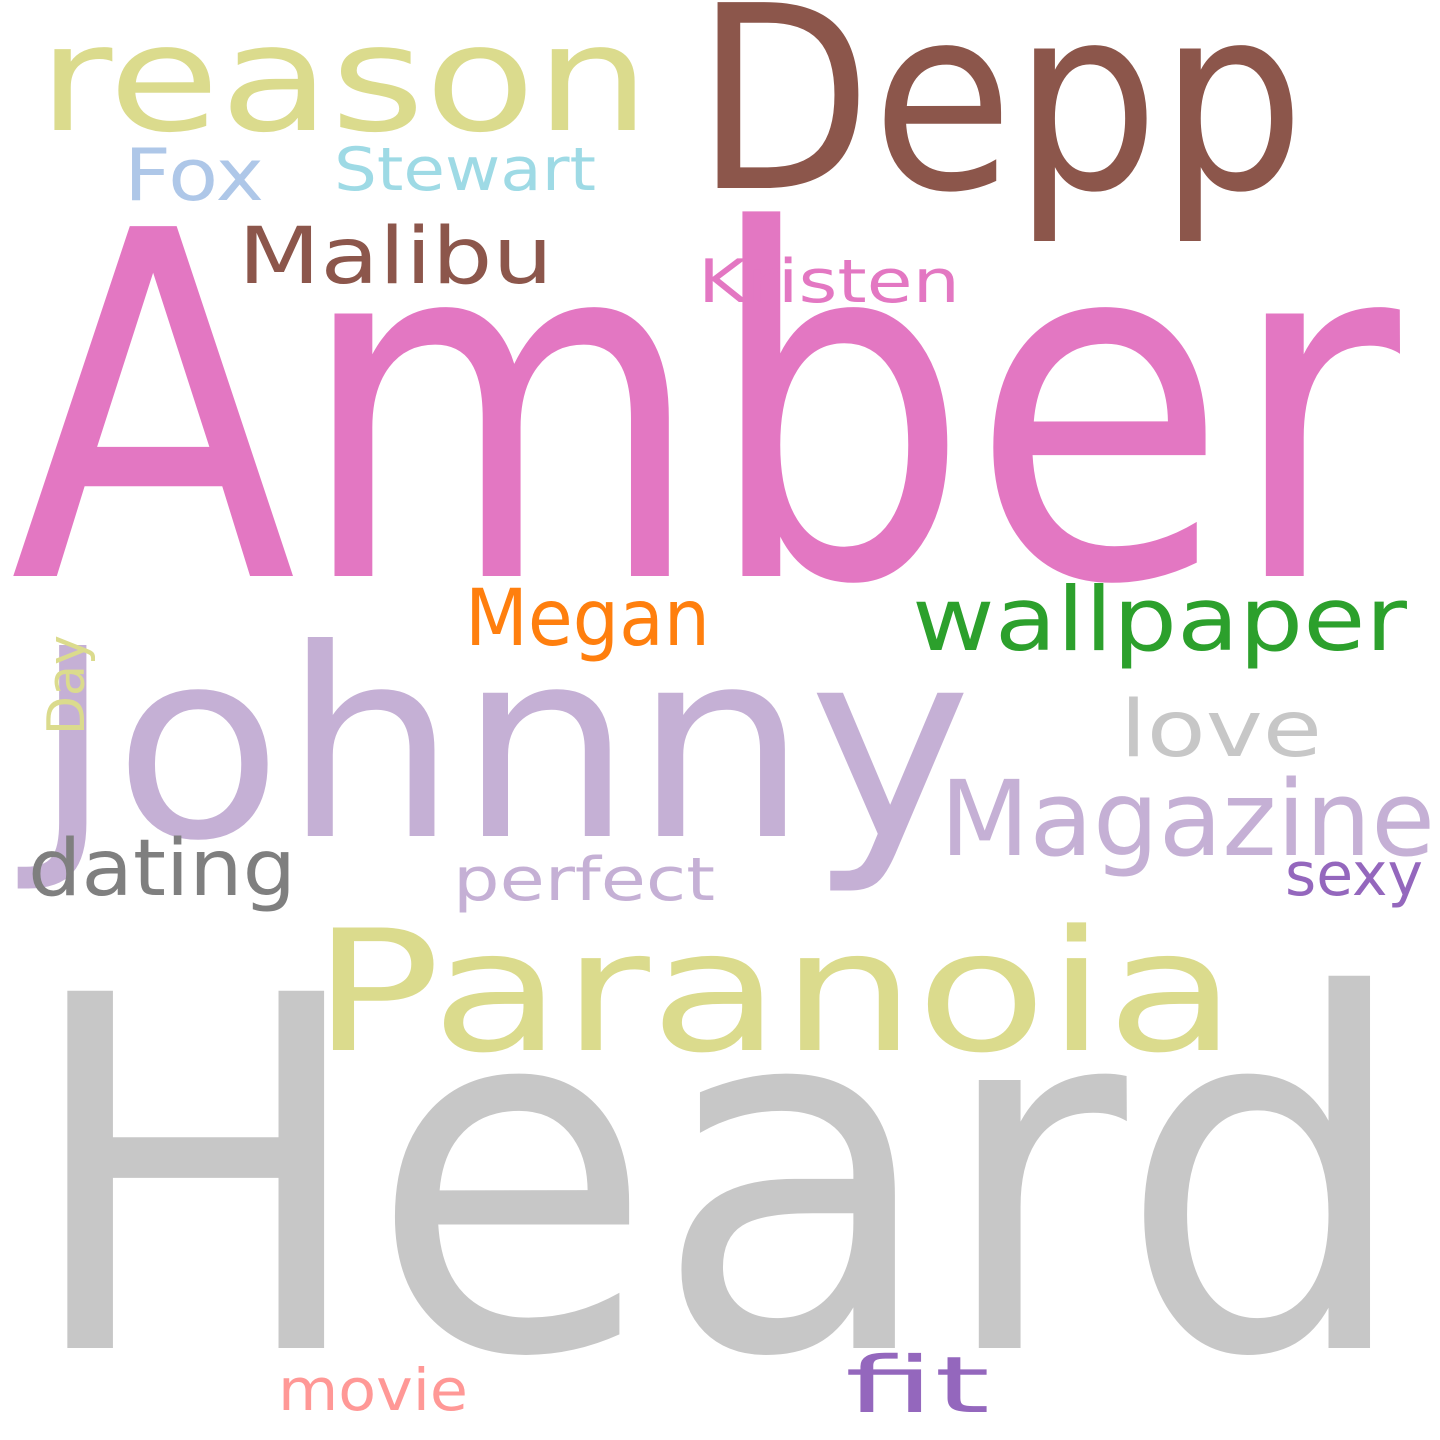  What do you see at coordinates (344, 82) in the screenshot?
I see `word-reason: reason` at bounding box center [344, 82].